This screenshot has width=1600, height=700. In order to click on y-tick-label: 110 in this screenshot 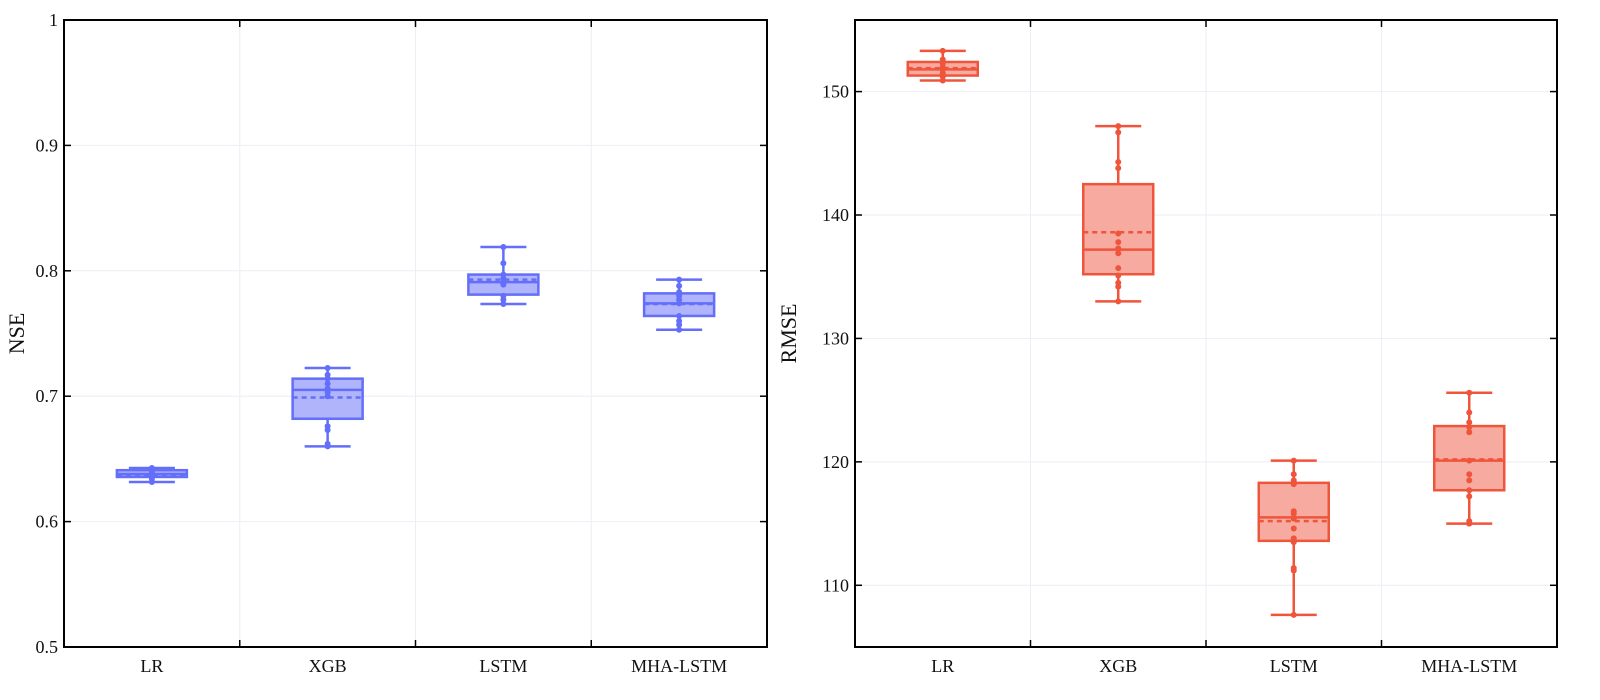, I will do `click(836, 585)`.